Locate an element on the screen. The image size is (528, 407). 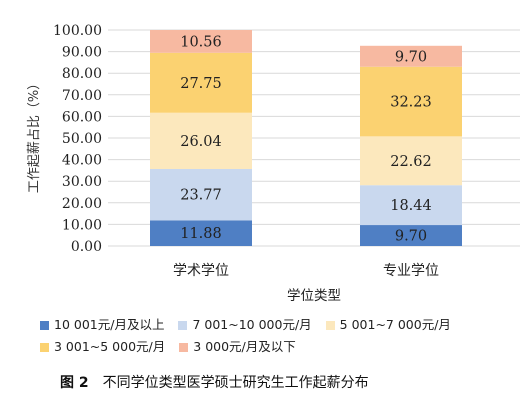
data-label: 27.75 is located at coordinates (201, 84).